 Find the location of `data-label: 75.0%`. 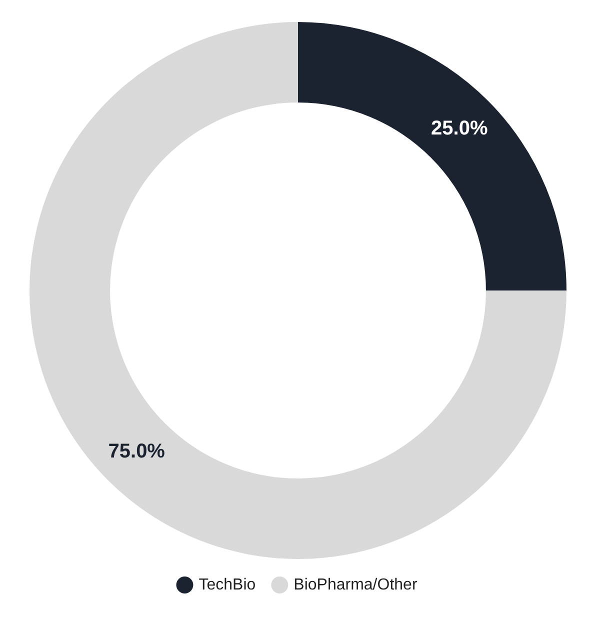

data-label: 75.0% is located at coordinates (137, 451).